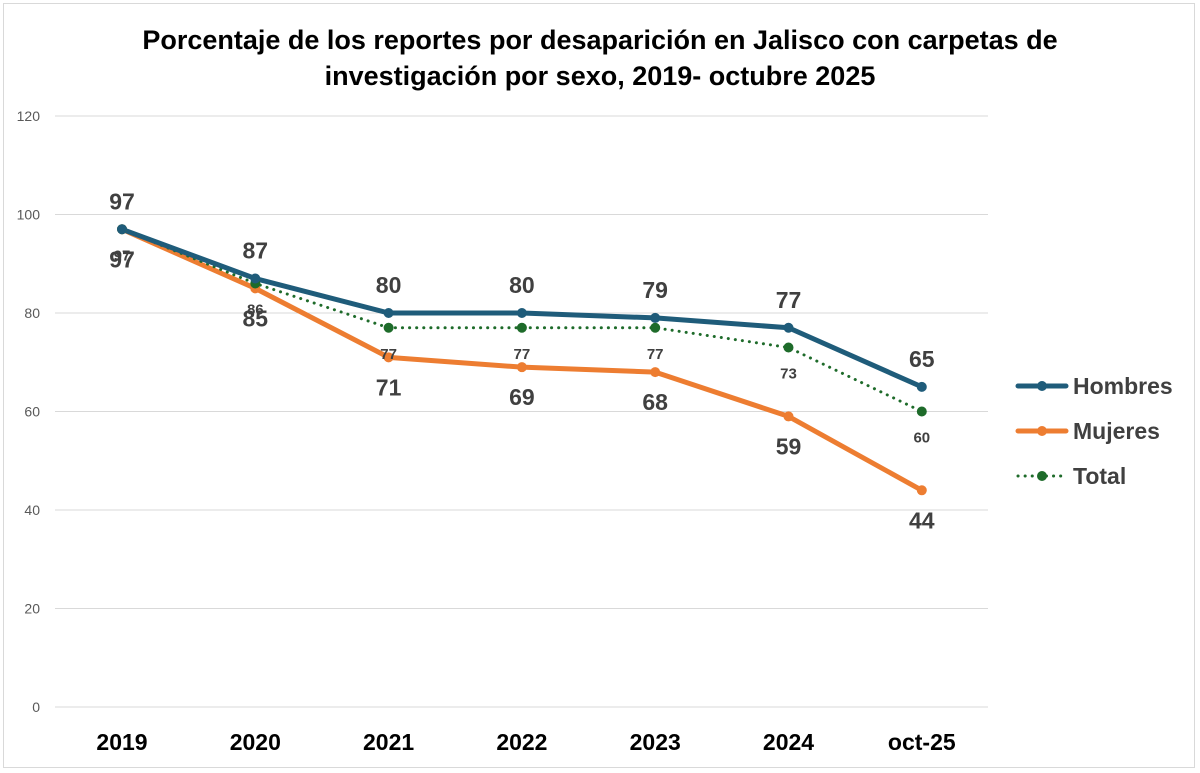 This screenshot has width=1200, height=773. Describe the element at coordinates (1099, 476) in the screenshot. I see `legend-label: Total` at that location.